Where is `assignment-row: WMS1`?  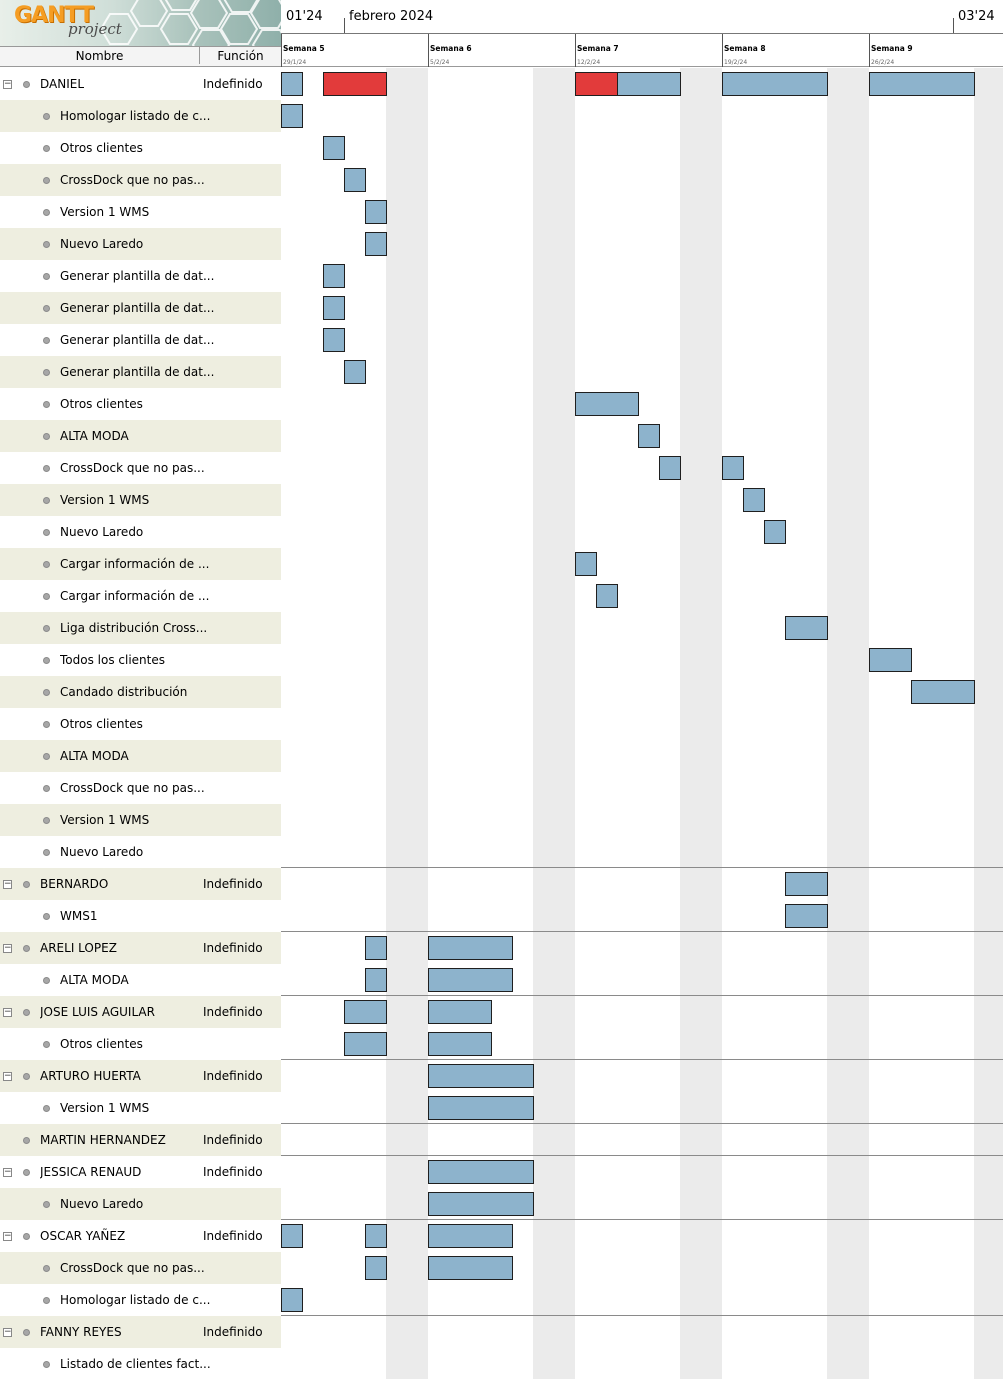 assignment-row: WMS1 is located at coordinates (140, 916).